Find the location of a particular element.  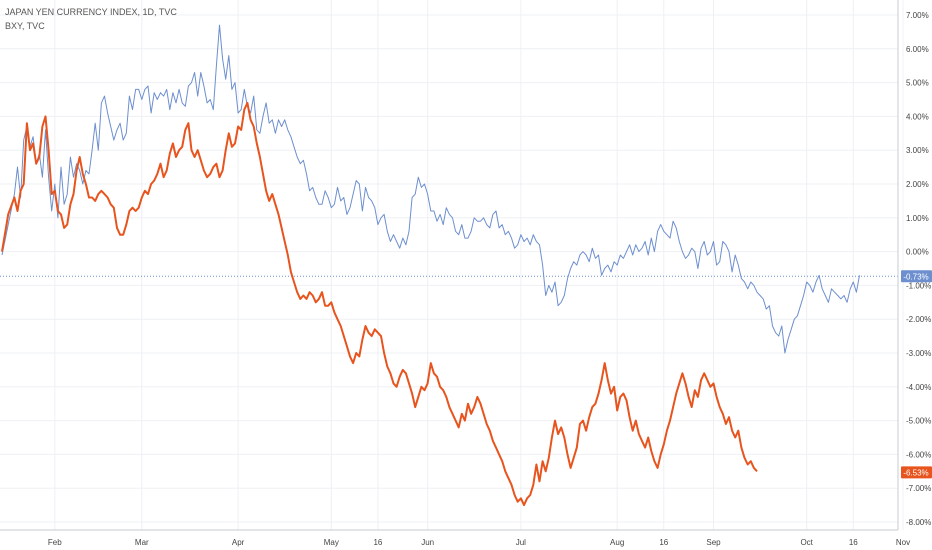

y-tick-label: -3.00% is located at coordinates (918, 353).